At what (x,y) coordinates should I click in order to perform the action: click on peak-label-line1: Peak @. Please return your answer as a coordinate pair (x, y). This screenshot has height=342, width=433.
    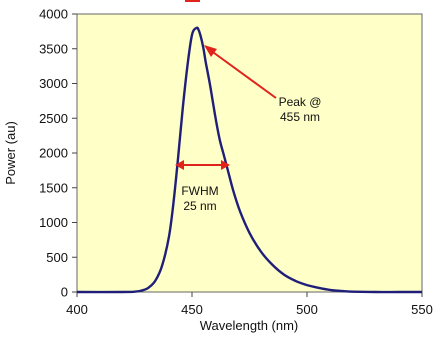
    Looking at the image, I should click on (300, 102).